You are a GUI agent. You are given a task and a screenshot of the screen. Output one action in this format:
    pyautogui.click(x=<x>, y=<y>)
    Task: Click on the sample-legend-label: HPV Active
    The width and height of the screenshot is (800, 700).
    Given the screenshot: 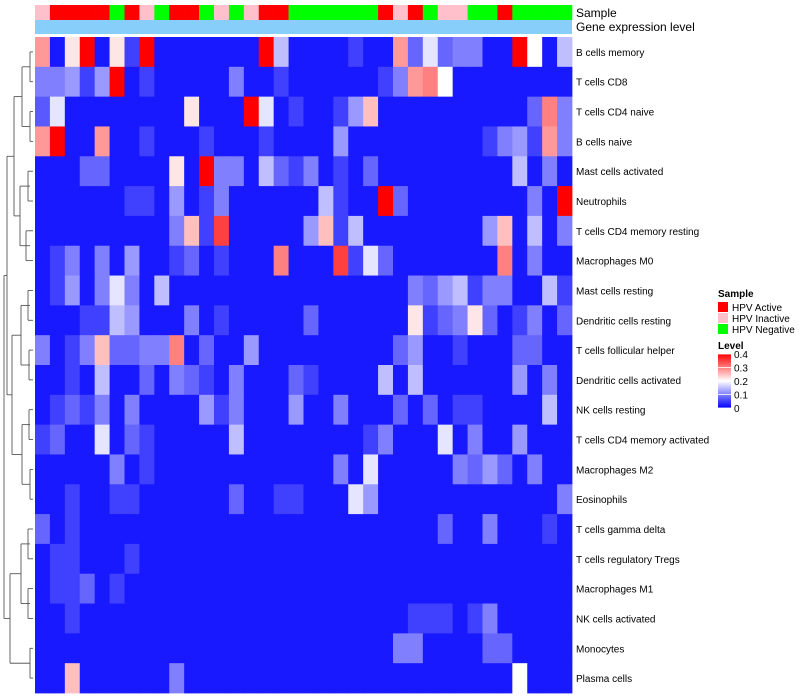 What is the action you would take?
    pyautogui.click(x=757, y=308)
    